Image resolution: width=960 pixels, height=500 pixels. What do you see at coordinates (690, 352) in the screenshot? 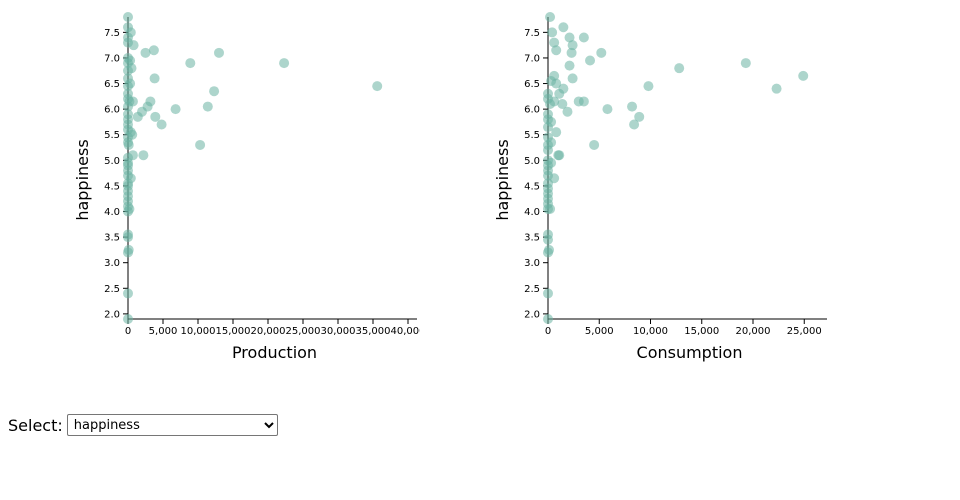
I see `x-axis-title: Consumption` at bounding box center [690, 352].